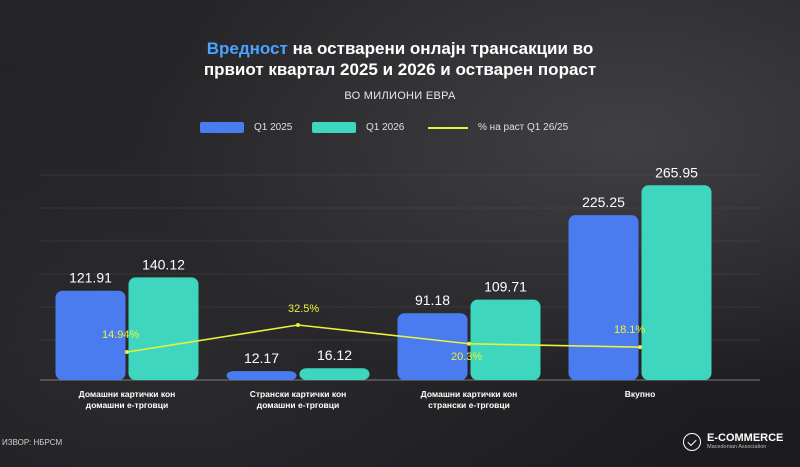 The width and height of the screenshot is (800, 467). Describe the element at coordinates (303, 309) in the screenshot. I see `growth-value-label: 32.5%` at that location.